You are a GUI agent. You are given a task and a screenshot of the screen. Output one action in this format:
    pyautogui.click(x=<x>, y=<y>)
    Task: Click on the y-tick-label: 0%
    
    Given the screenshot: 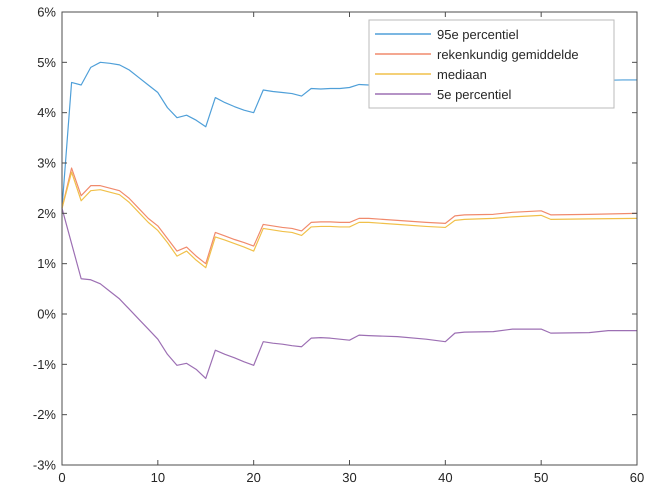 What is the action you would take?
    pyautogui.click(x=46, y=314)
    